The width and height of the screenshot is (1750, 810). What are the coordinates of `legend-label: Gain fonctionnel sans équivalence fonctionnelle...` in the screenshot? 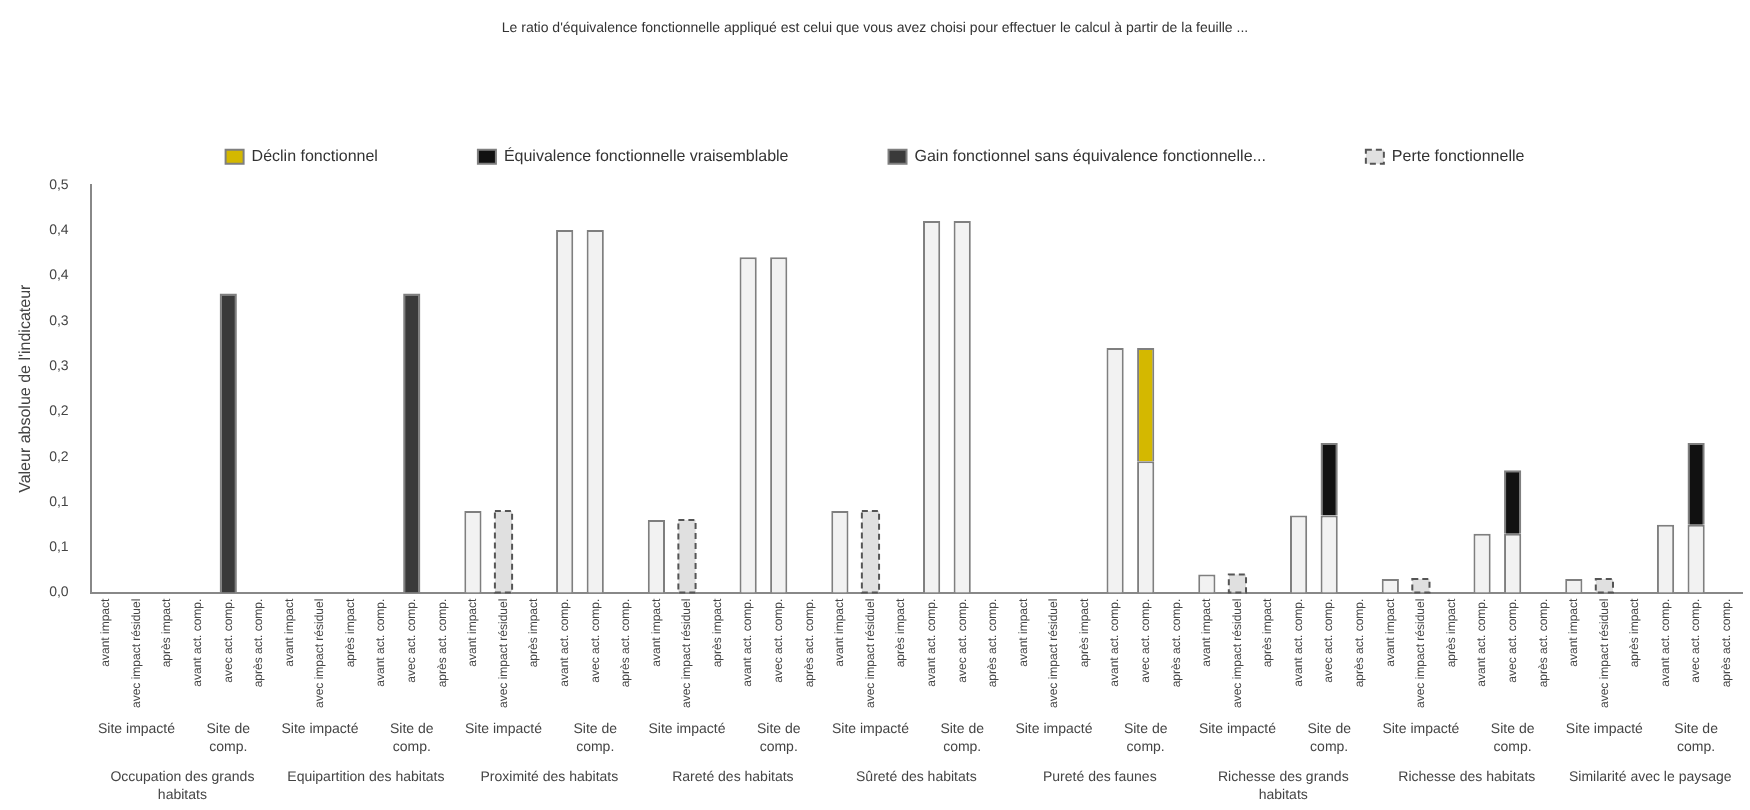 It's located at (1090, 156).